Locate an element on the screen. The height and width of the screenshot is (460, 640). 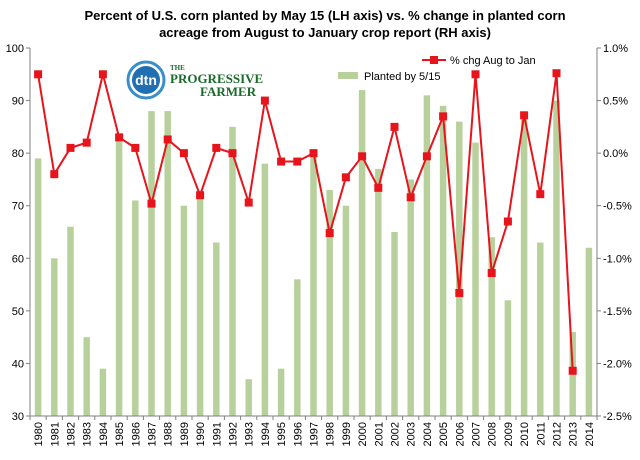
x-tick-label: 2009 is located at coordinates (509, 434).